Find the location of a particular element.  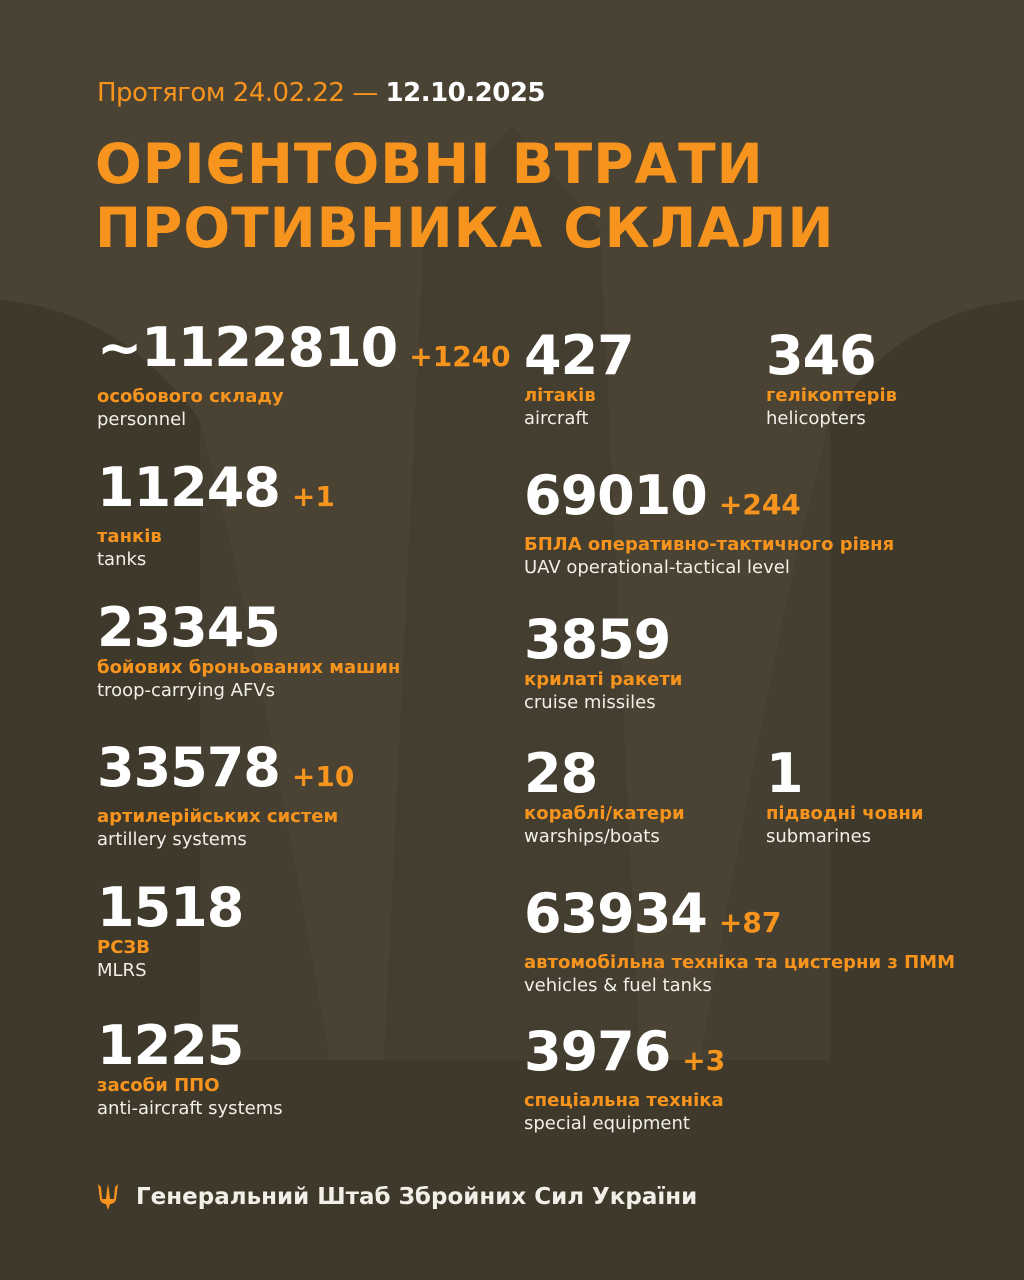

page-title: ОРІЄНТОВНІ ВТРАТИ ПРОТИВНИКА СКЛАЛИ is located at coordinates (465, 196).